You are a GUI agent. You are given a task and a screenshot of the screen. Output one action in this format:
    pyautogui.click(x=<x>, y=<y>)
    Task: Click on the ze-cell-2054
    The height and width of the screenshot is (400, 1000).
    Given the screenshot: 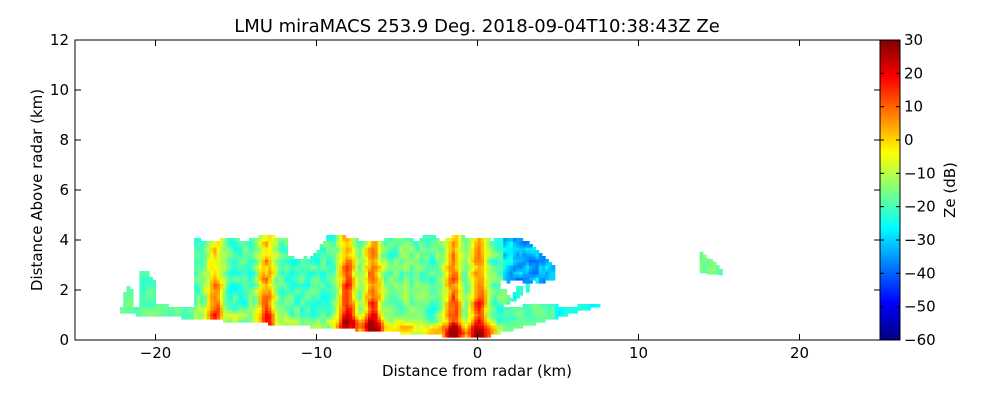 What is the action you would take?
    pyautogui.click(x=411, y=282)
    